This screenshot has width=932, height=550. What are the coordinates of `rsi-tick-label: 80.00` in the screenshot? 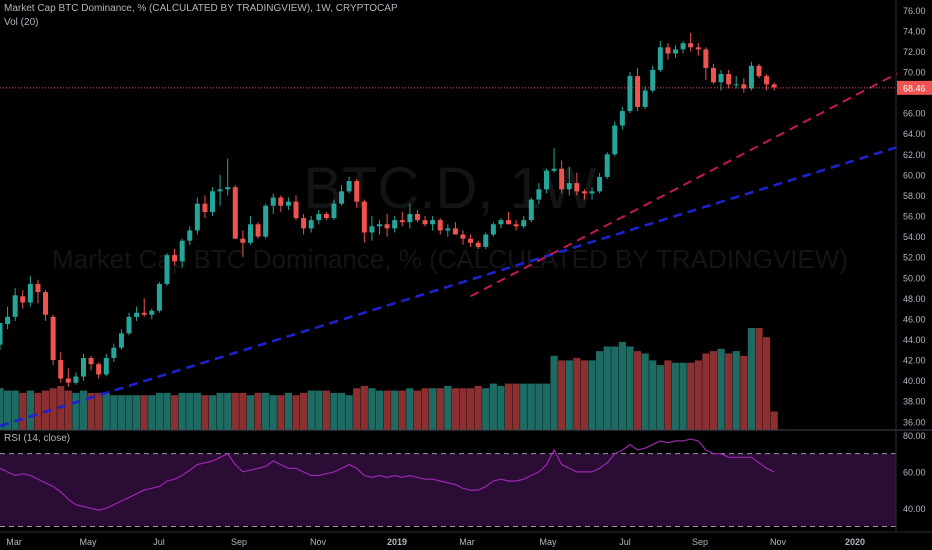 It's located at (914, 436).